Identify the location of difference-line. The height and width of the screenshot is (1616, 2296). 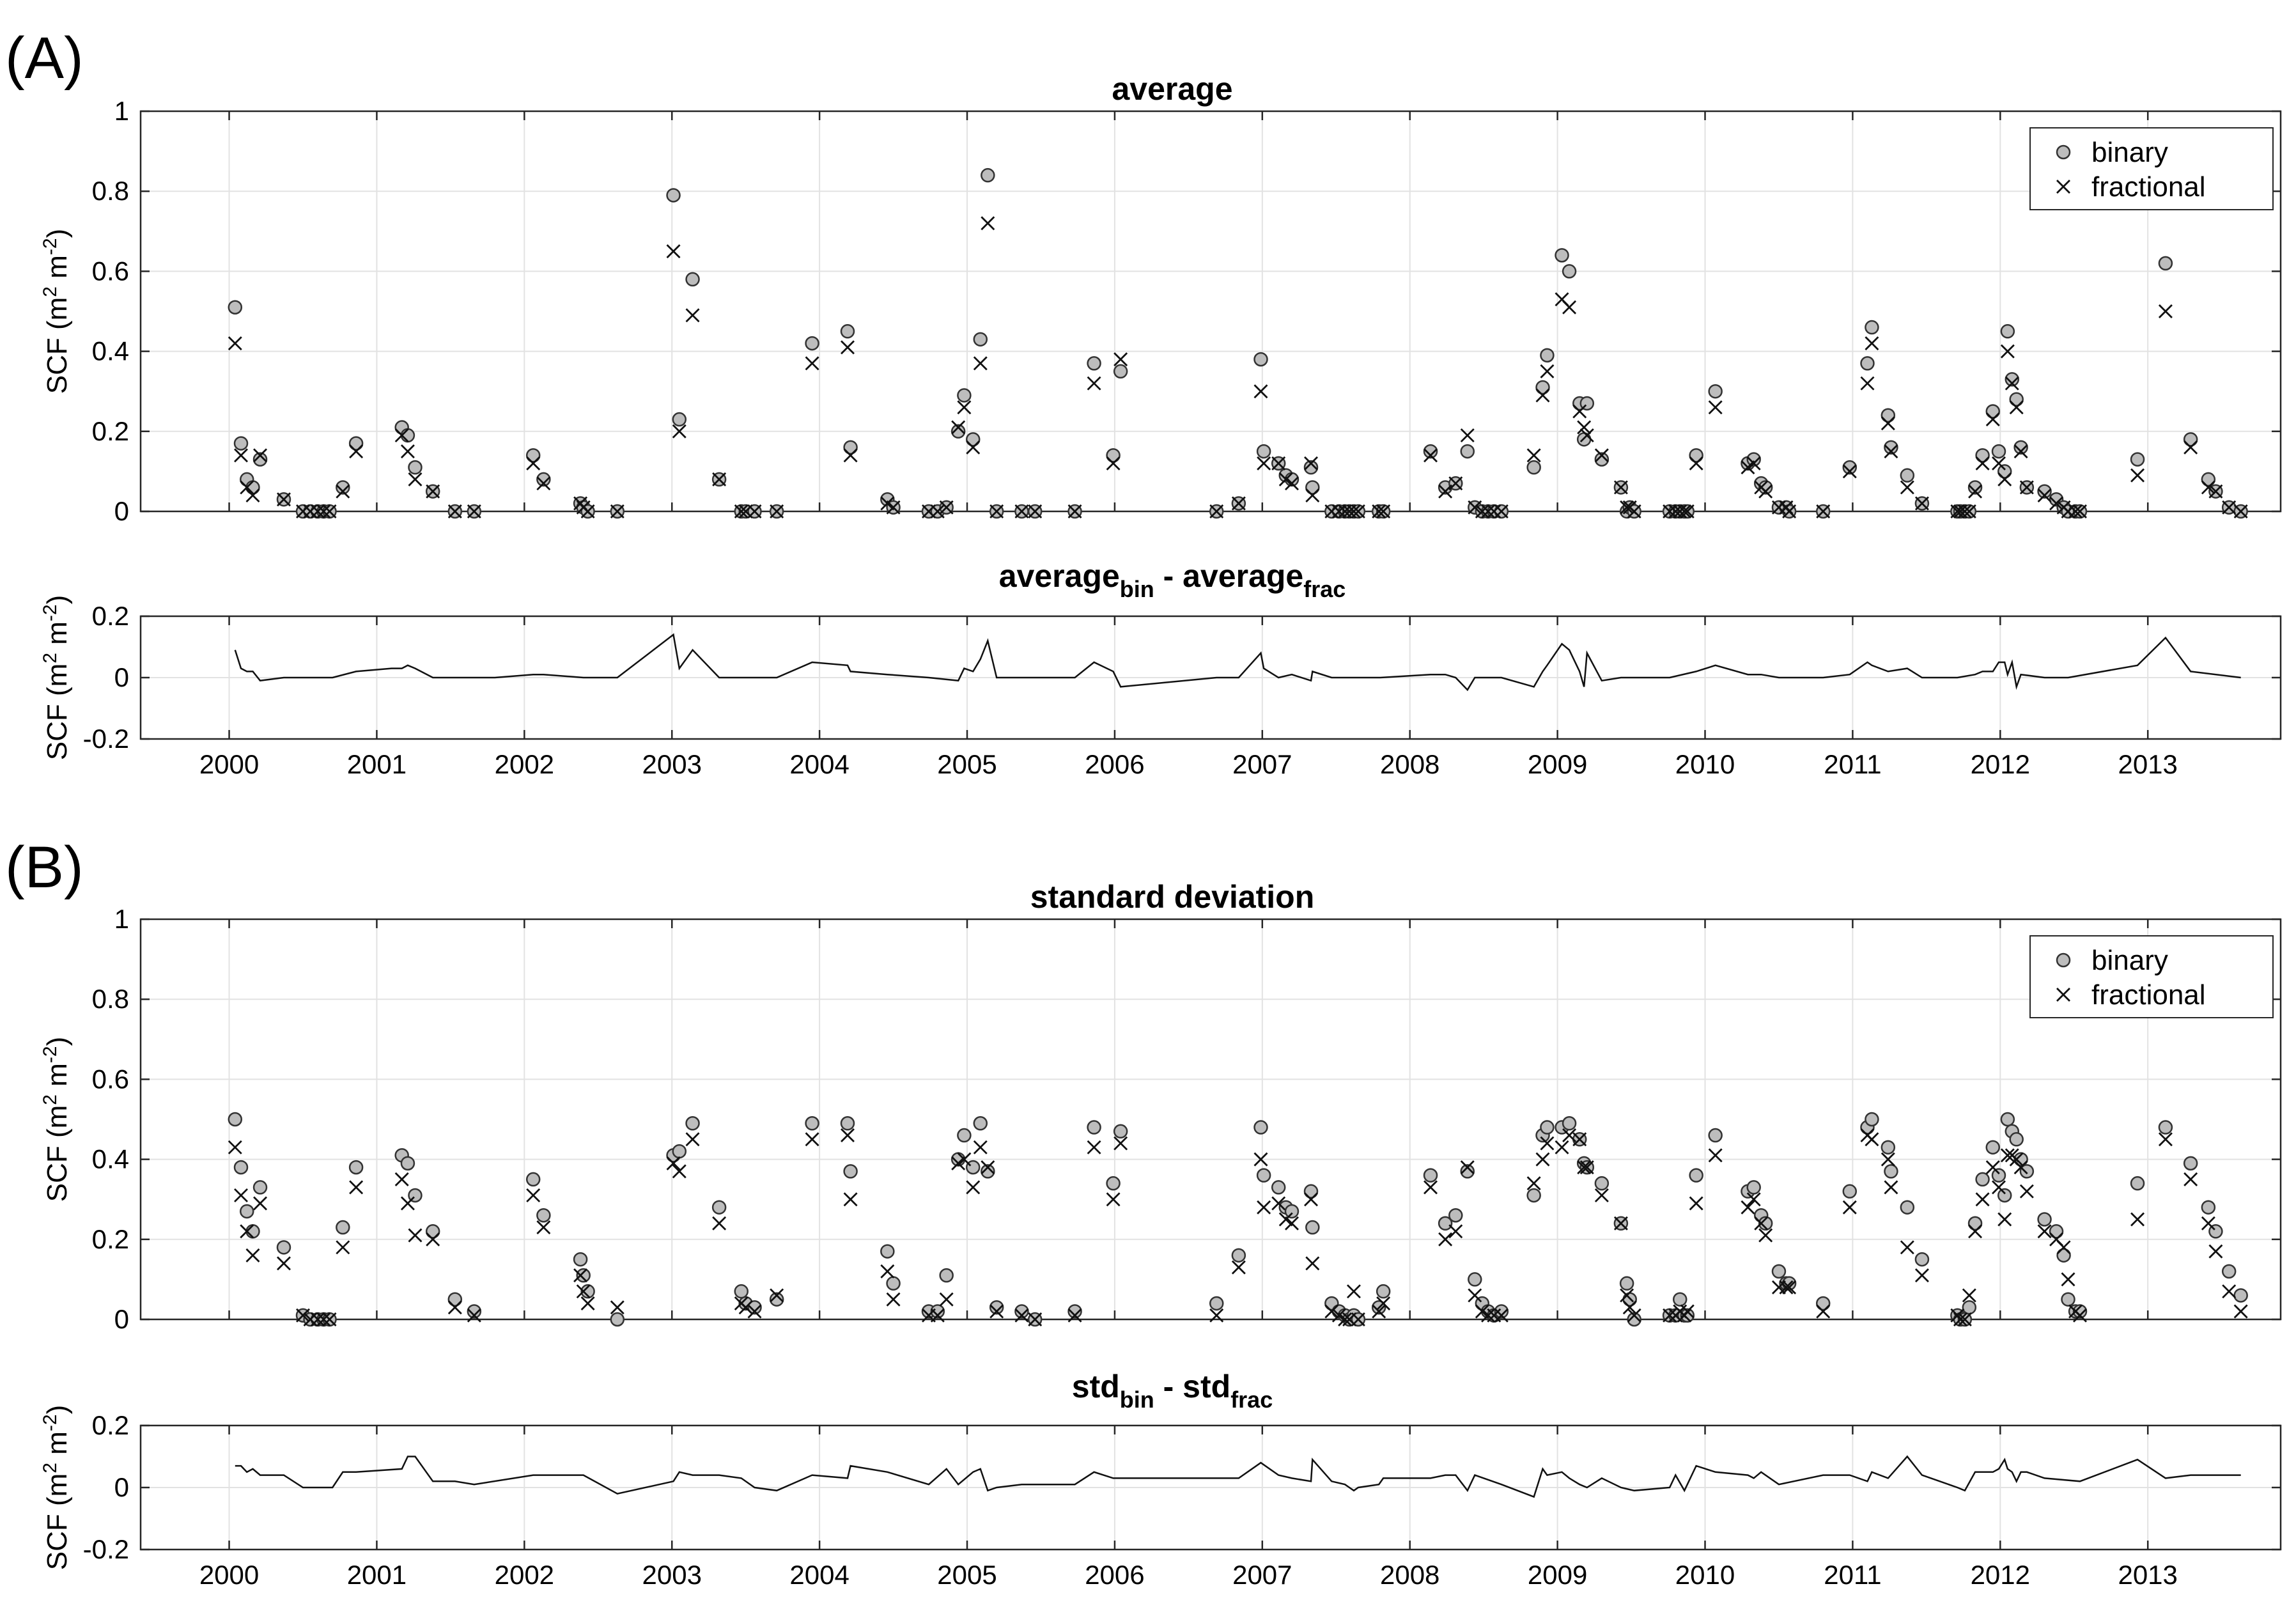
(1238, 1476).